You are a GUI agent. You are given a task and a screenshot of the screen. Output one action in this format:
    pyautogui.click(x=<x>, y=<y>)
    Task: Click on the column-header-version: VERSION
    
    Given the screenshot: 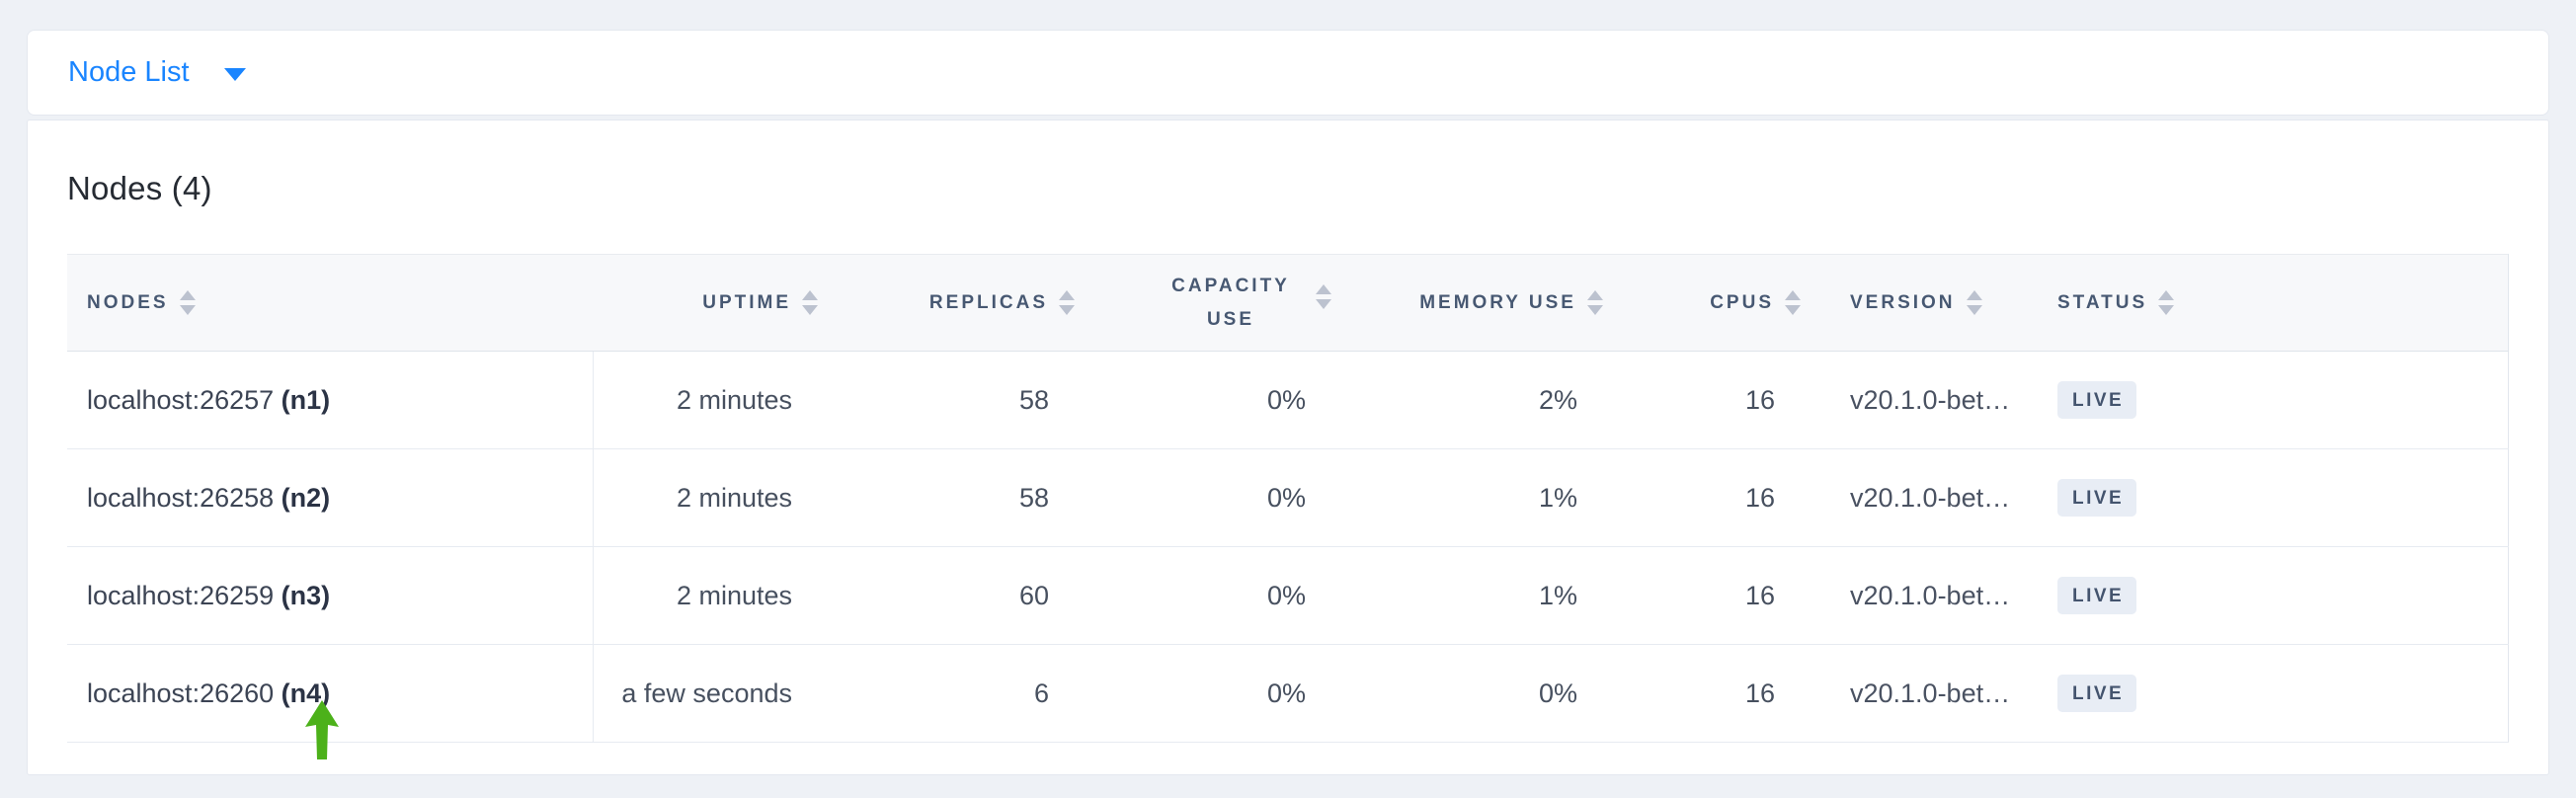 What is the action you would take?
    pyautogui.click(x=1926, y=303)
    